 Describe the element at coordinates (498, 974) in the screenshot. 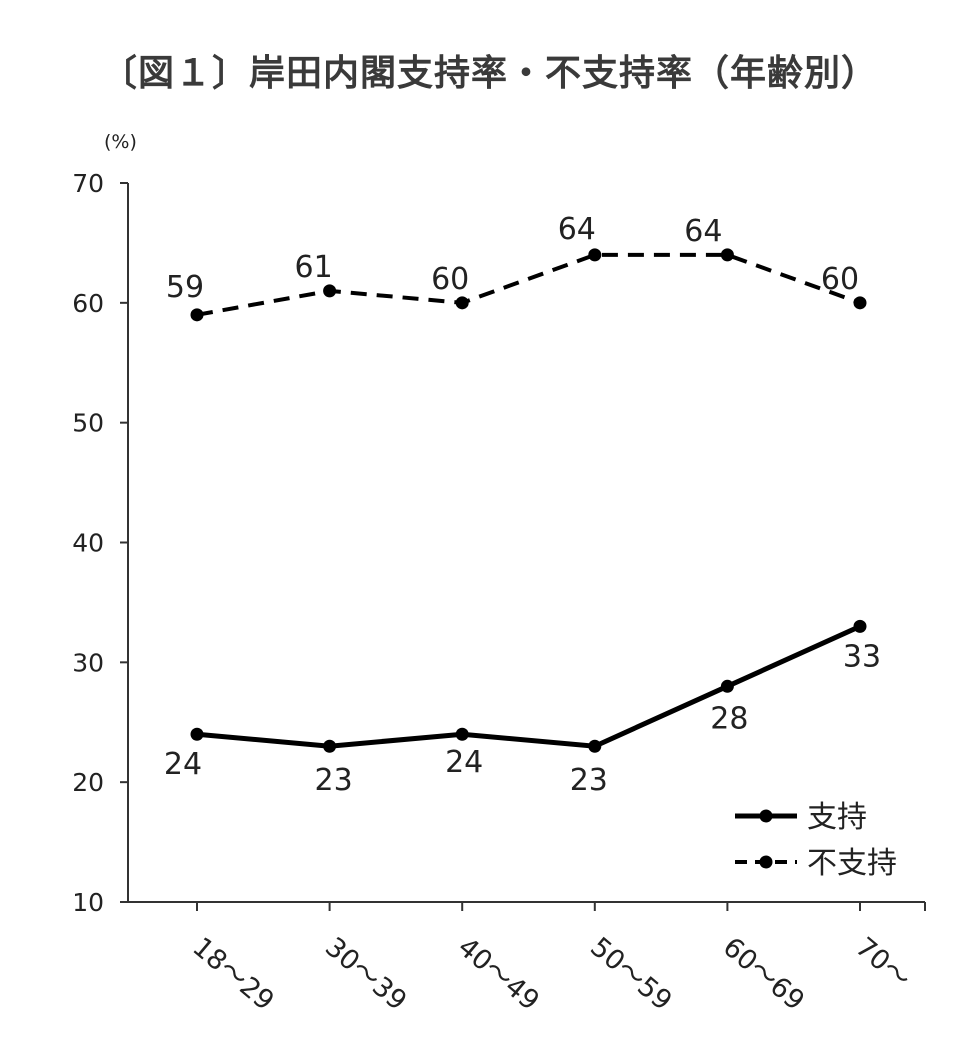

I see `x-tick-label: 40～49` at that location.